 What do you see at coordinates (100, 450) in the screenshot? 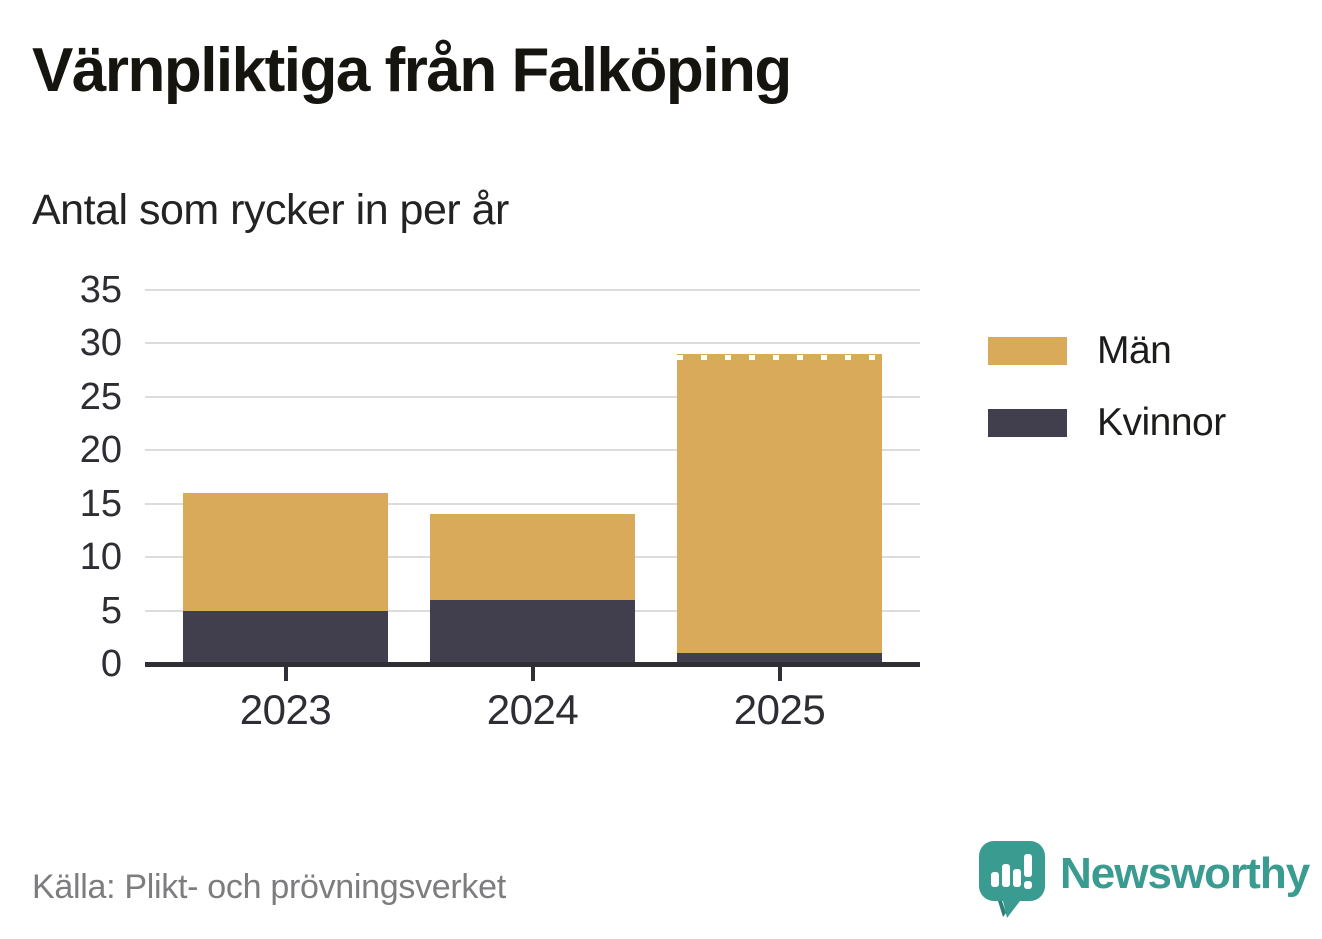
I see `y-tick-label: 20` at bounding box center [100, 450].